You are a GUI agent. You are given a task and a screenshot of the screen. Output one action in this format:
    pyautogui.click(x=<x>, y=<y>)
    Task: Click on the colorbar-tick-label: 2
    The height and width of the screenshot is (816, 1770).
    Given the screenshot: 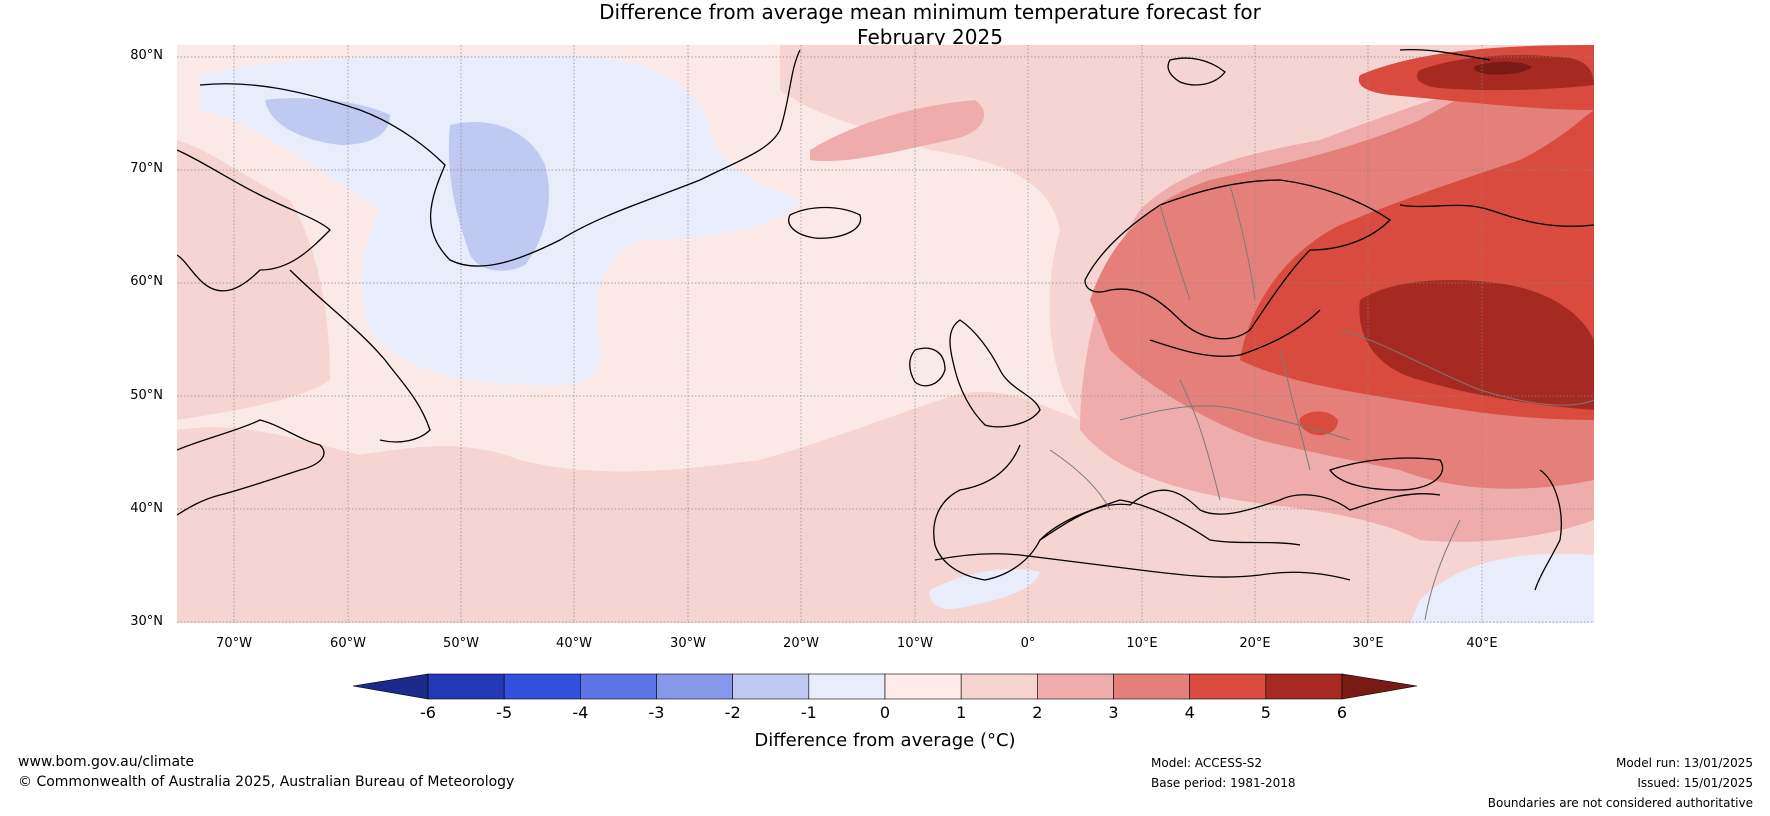 What is the action you would take?
    pyautogui.click(x=1037, y=712)
    